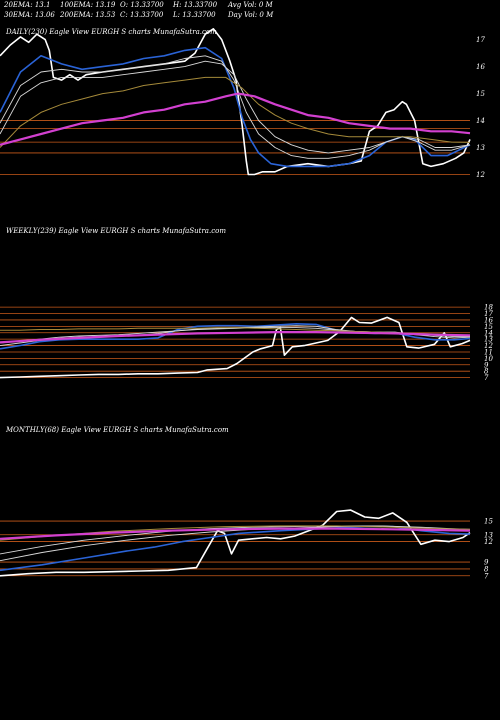 Image resolution: width=500 pixels, height=720 pixels. Describe the element at coordinates (488, 522) in the screenshot. I see `monthly-tick-label-5: 15` at that location.